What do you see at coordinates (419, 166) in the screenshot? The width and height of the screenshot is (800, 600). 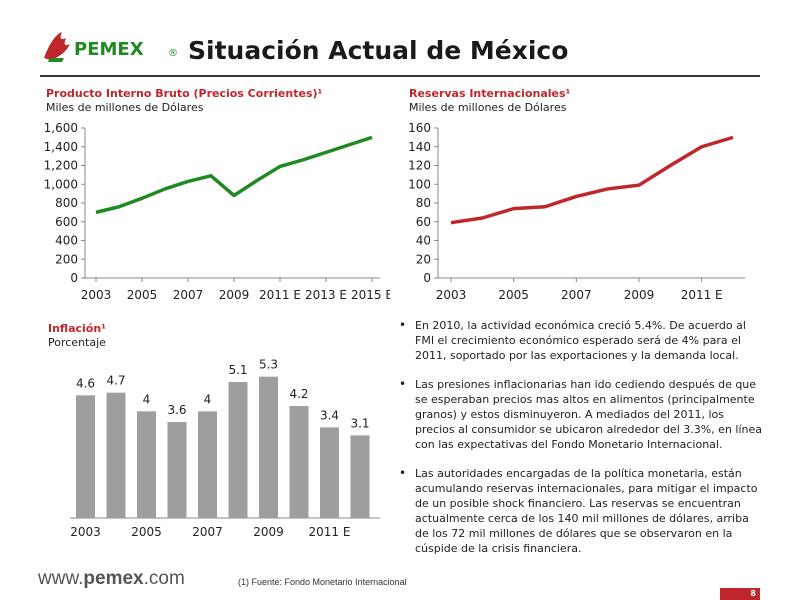 I see `reserves-y-tick-label: 120` at bounding box center [419, 166].